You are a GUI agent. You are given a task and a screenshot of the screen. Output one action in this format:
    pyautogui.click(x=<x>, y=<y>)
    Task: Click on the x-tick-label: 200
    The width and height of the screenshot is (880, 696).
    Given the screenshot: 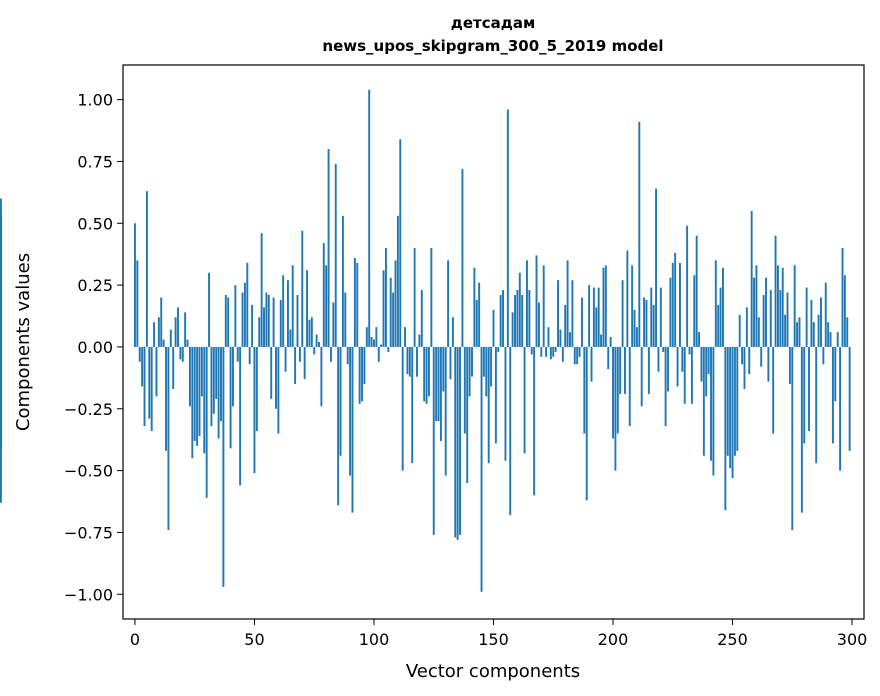 What is the action you would take?
    pyautogui.click(x=613, y=639)
    